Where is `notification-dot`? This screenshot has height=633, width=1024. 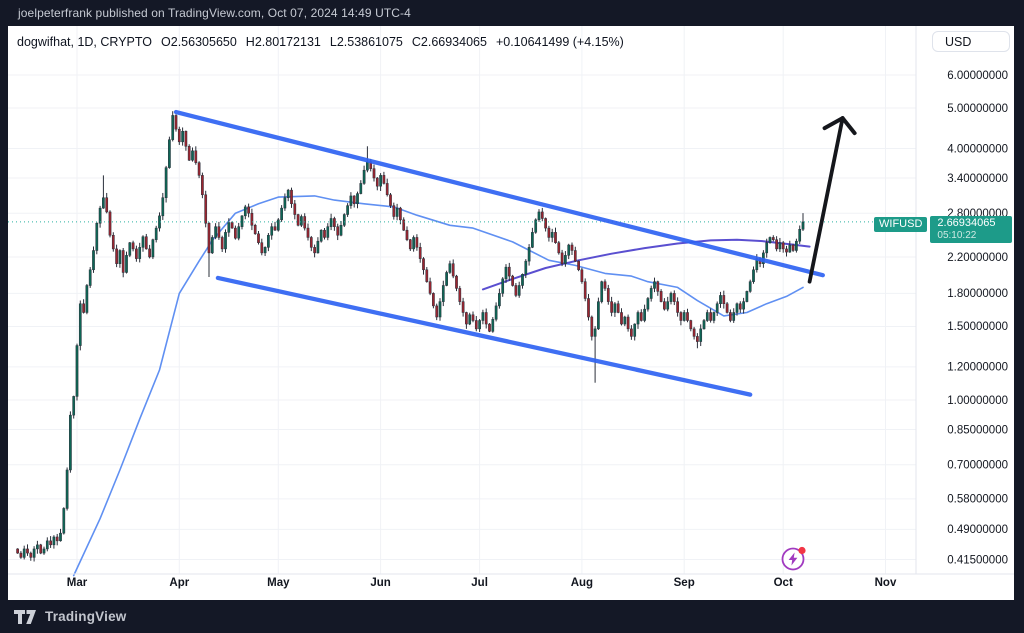
notification-dot is located at coordinates (802, 550).